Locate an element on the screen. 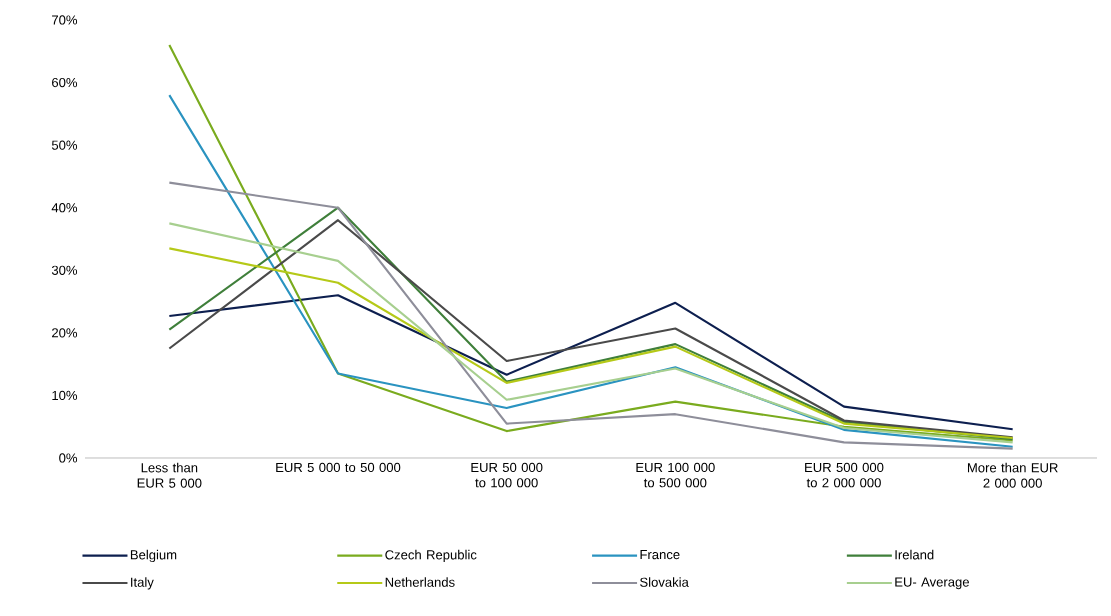  legend-label: Ireland is located at coordinates (914, 554).